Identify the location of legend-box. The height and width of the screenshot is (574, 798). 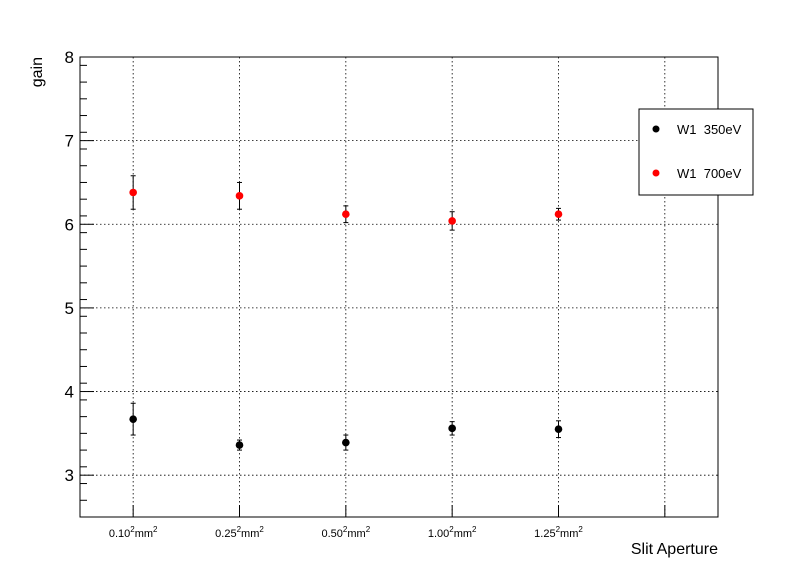
(696, 152).